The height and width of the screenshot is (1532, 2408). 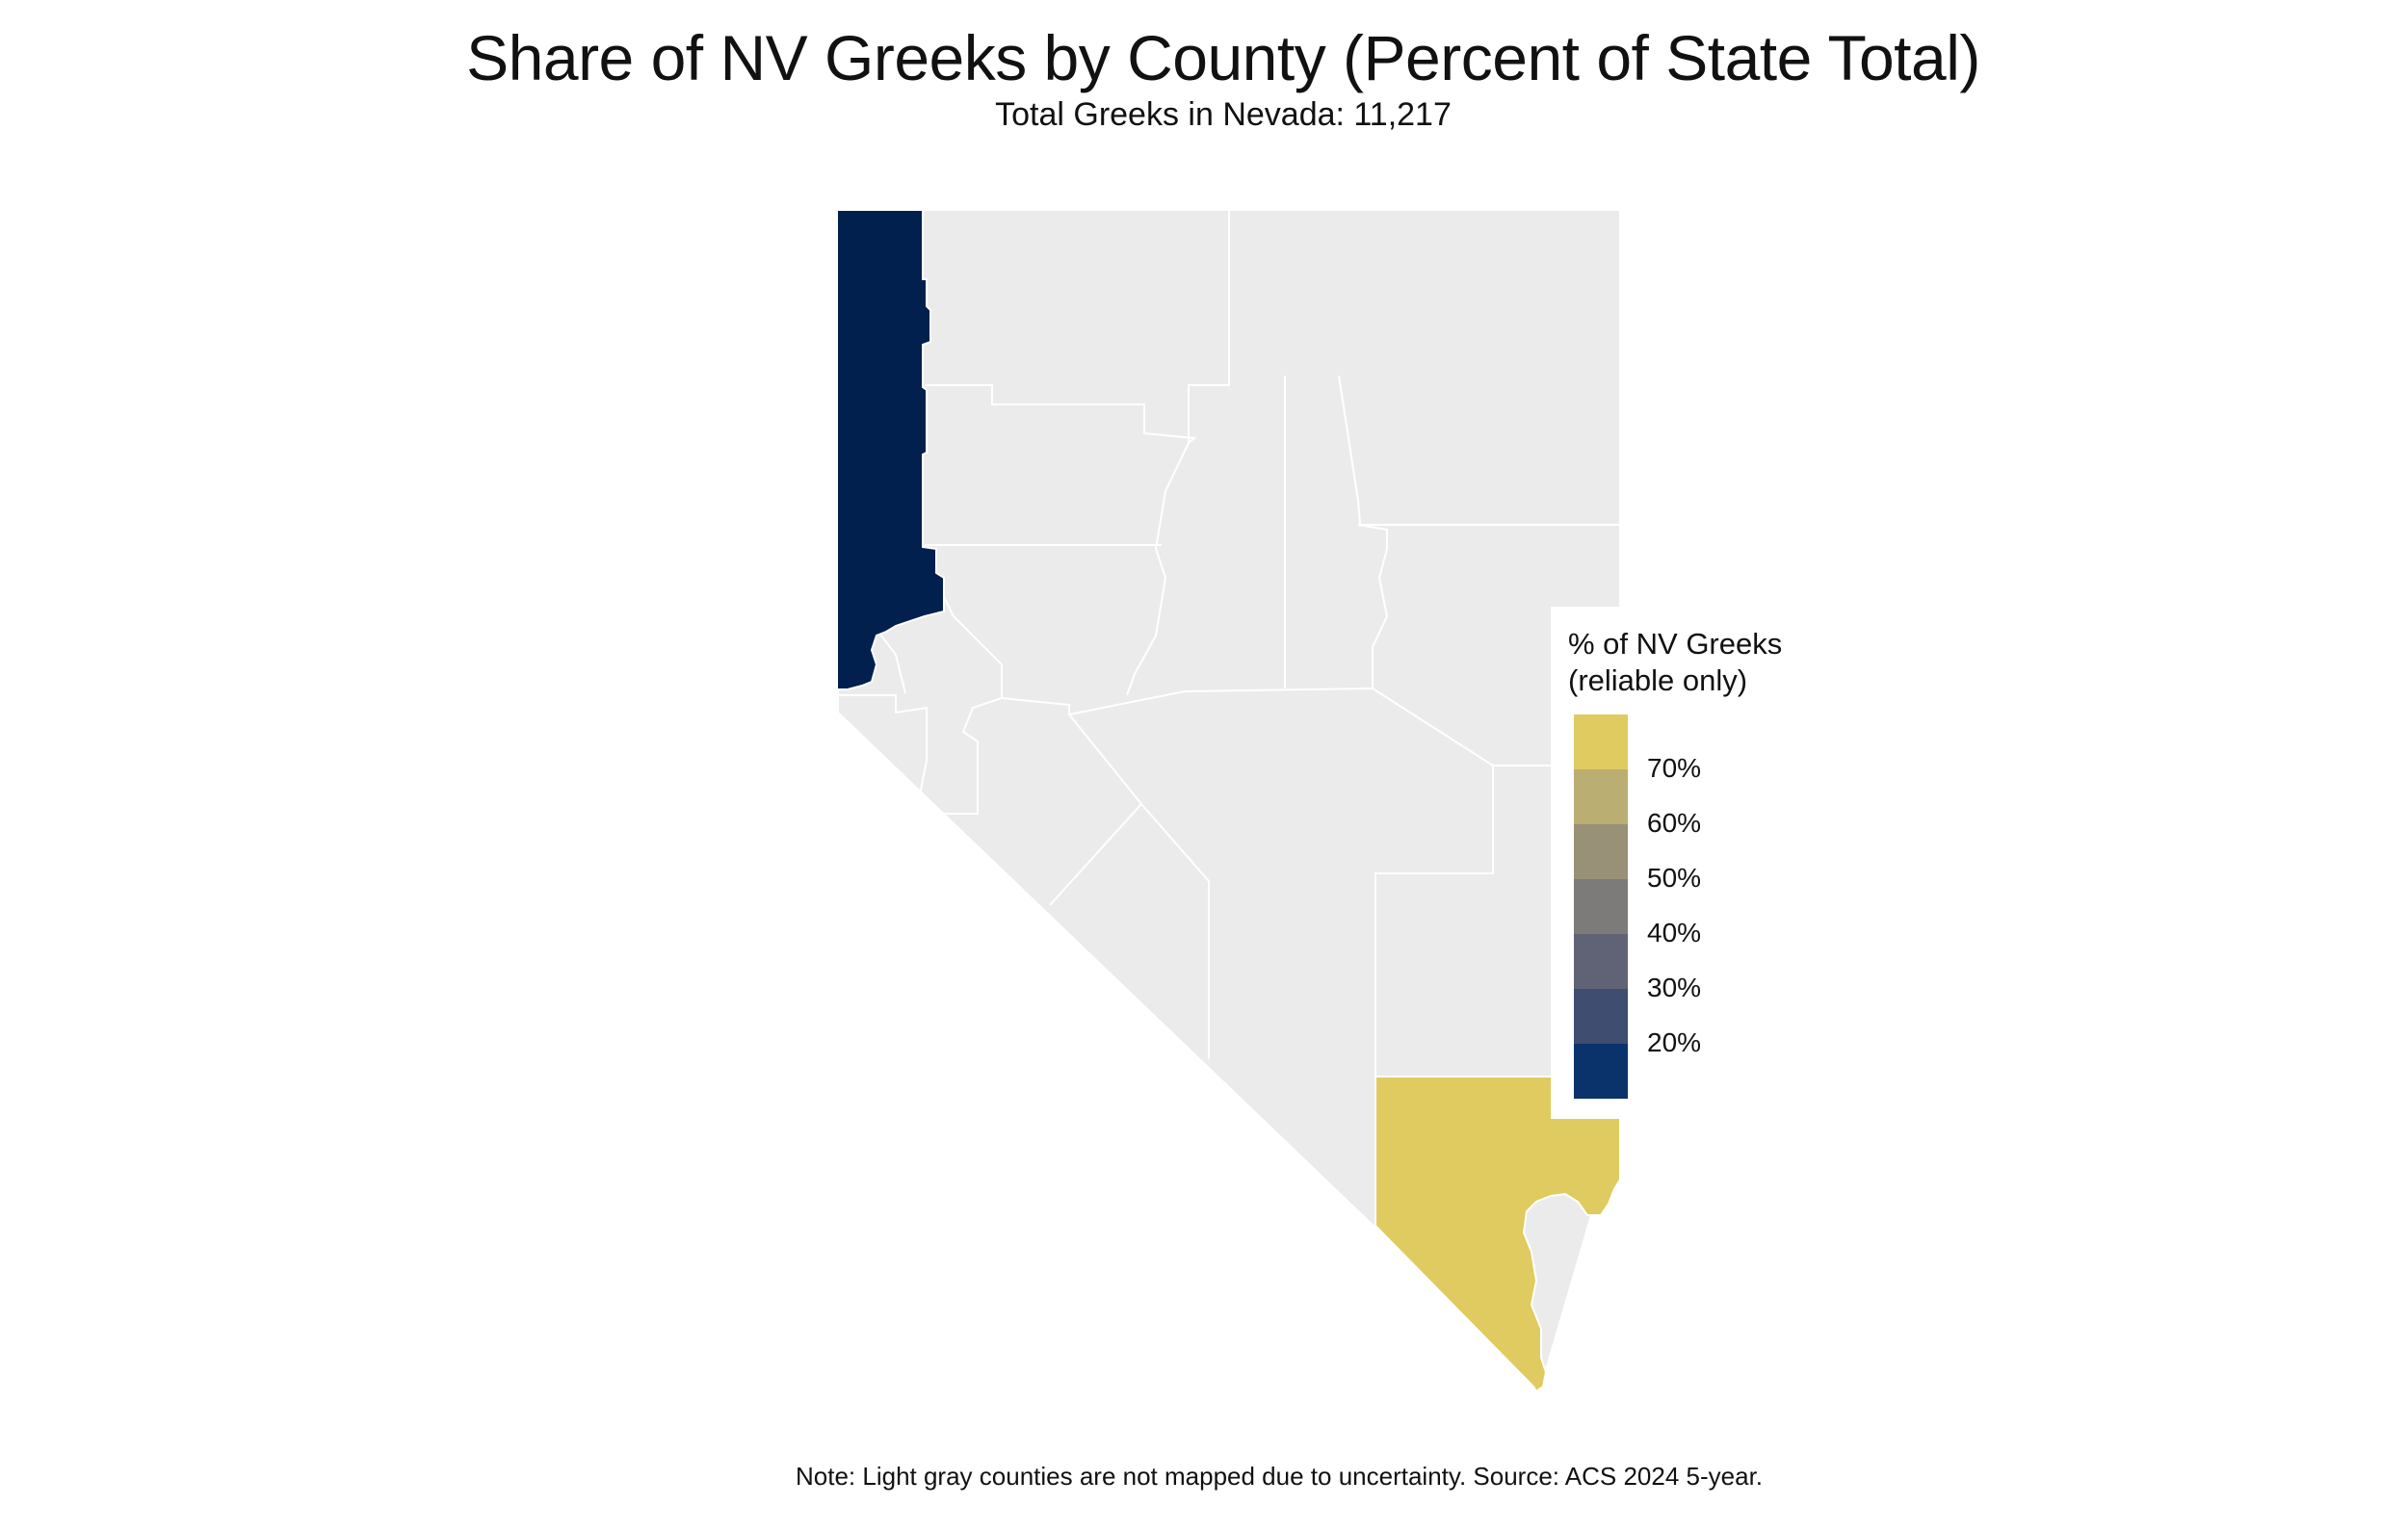 What do you see at coordinates (1223, 114) in the screenshot?
I see `map-subtitle: Total Greeks in Nevada: 11,217` at bounding box center [1223, 114].